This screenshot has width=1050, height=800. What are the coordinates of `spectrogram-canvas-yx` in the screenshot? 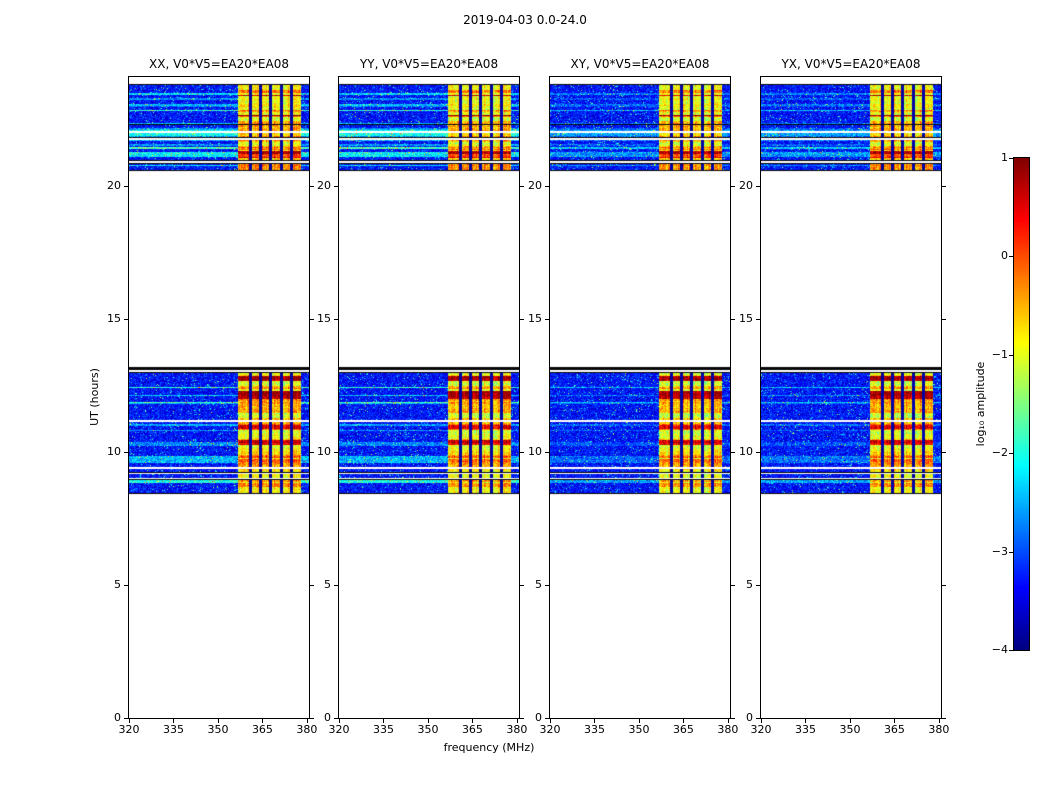 It's located at (851, 397).